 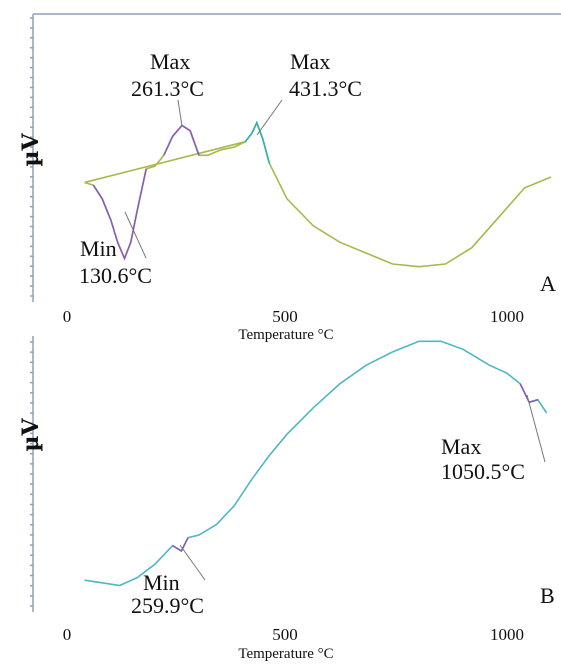 What do you see at coordinates (165, 162) in the screenshot?
I see `panel-a-baseline` at bounding box center [165, 162].